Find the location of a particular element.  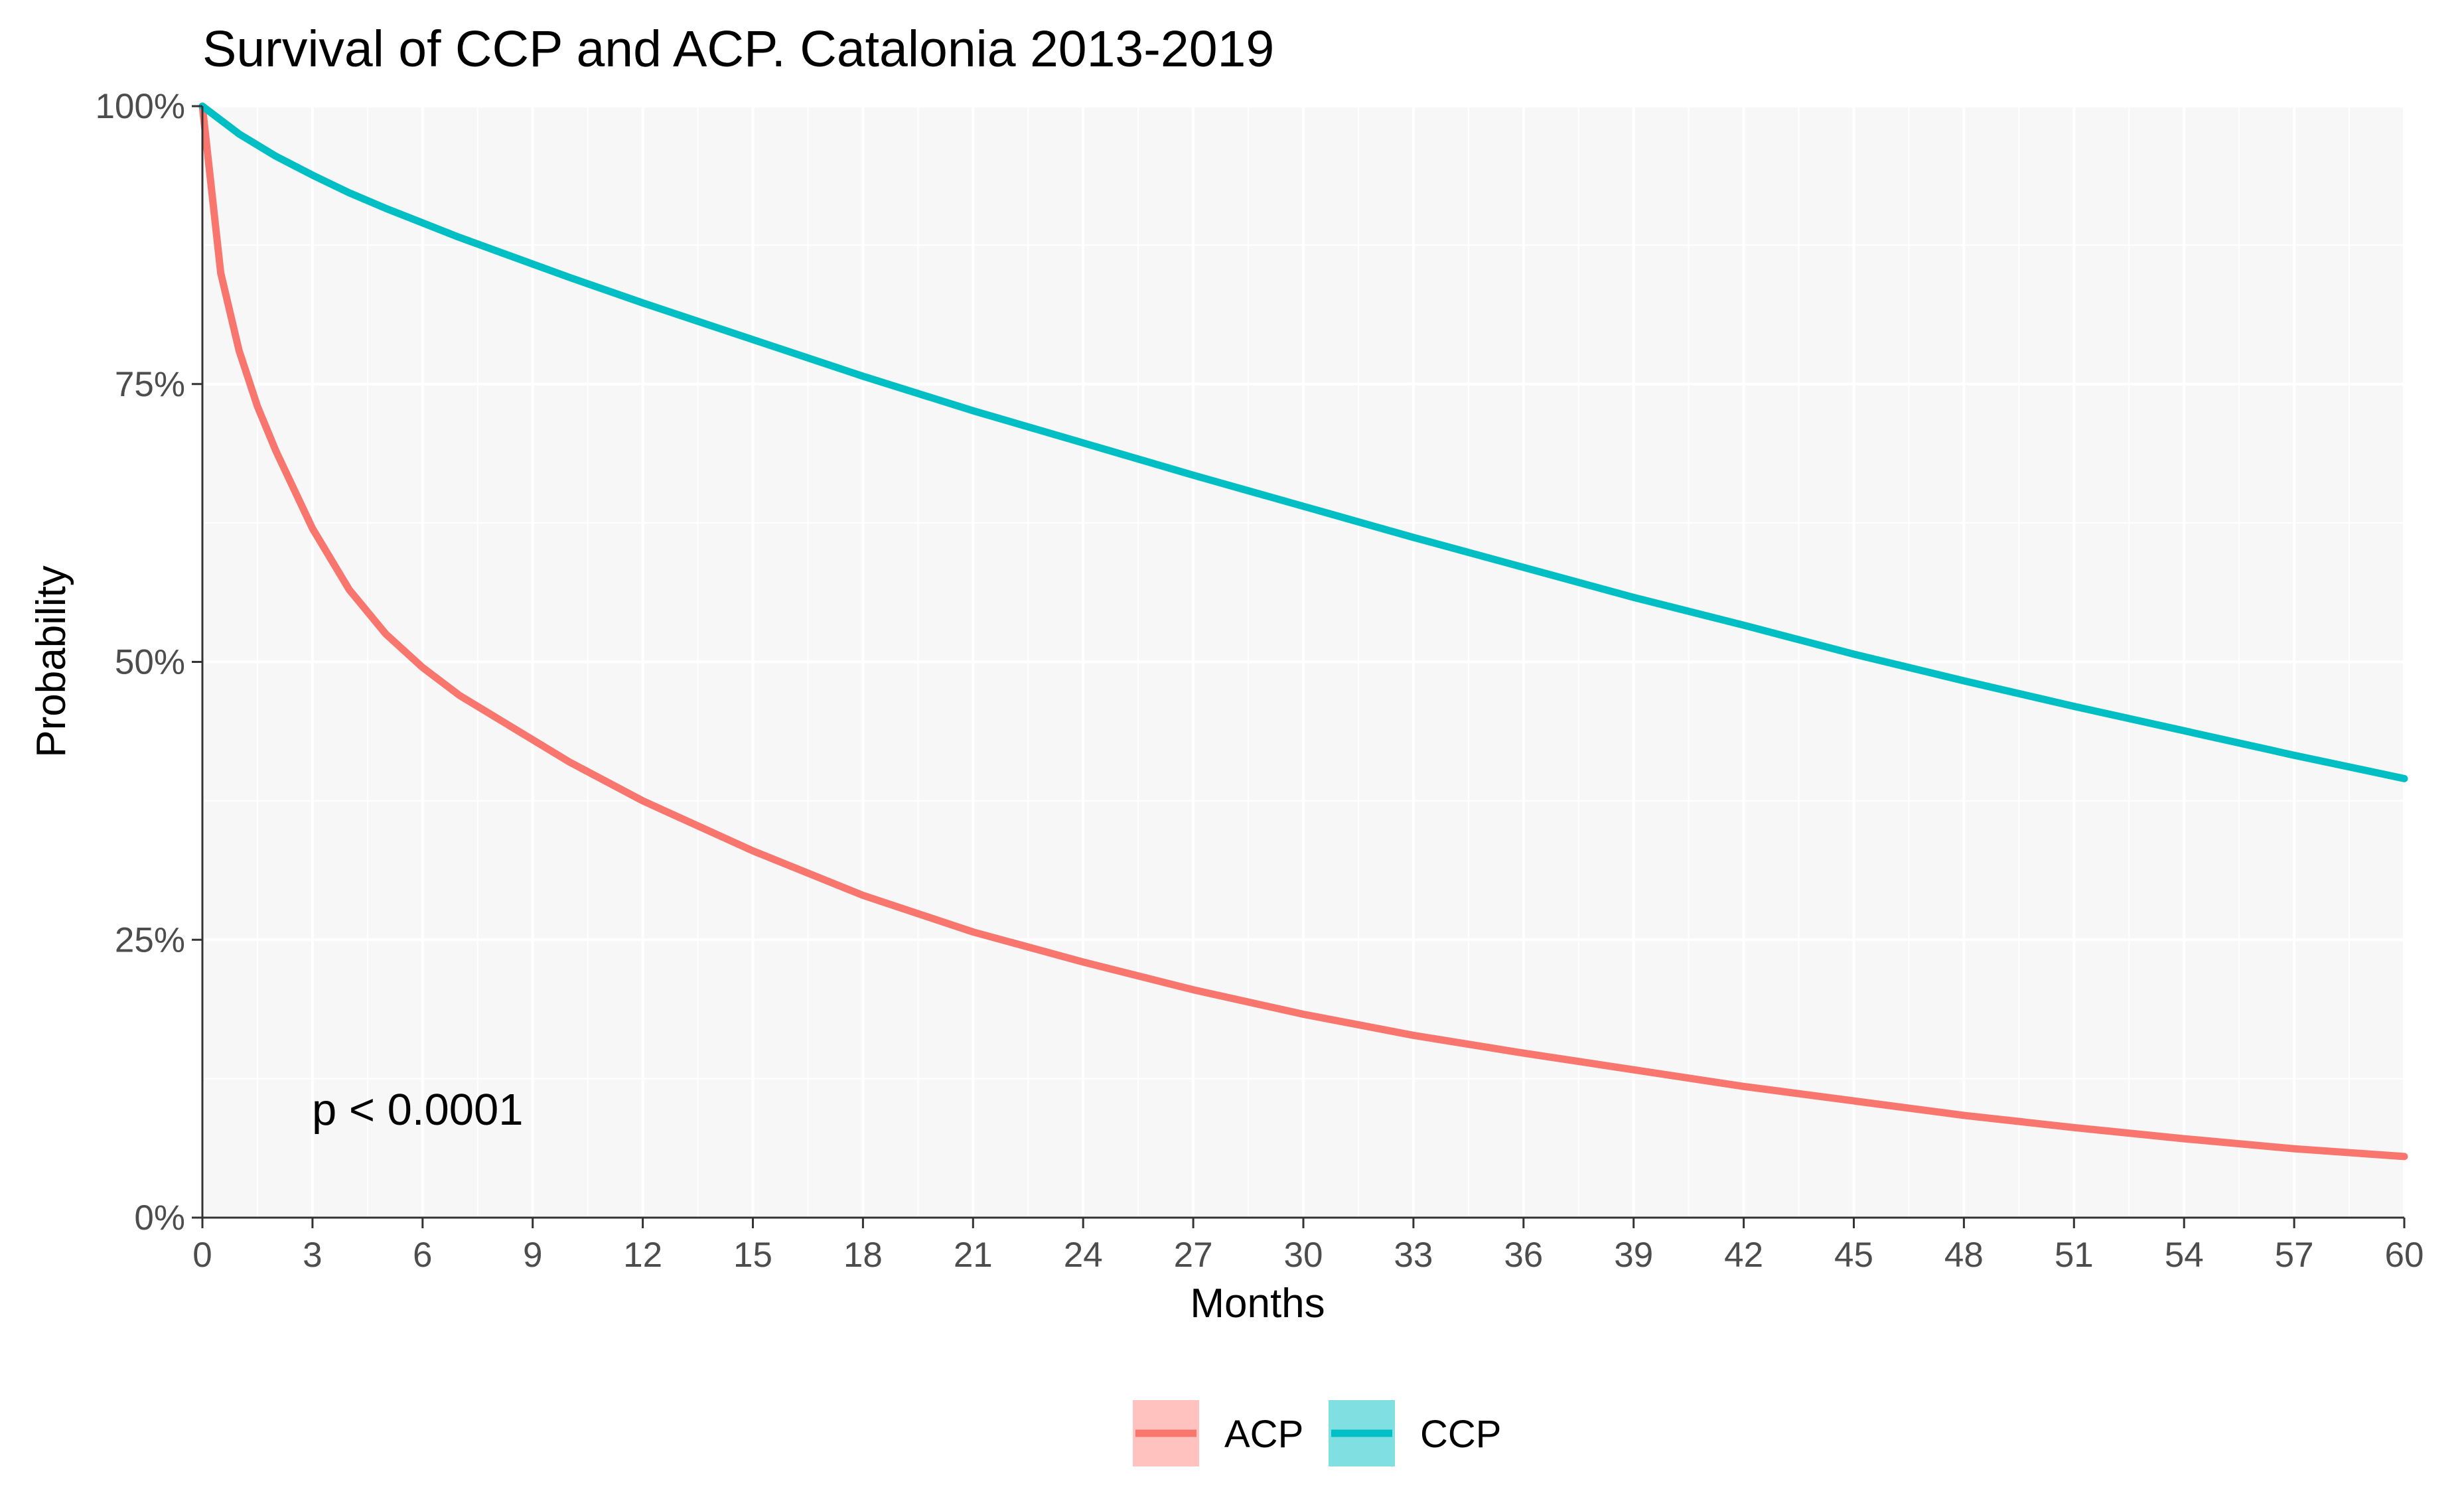

x-tick-label: 27 is located at coordinates (1193, 1255).